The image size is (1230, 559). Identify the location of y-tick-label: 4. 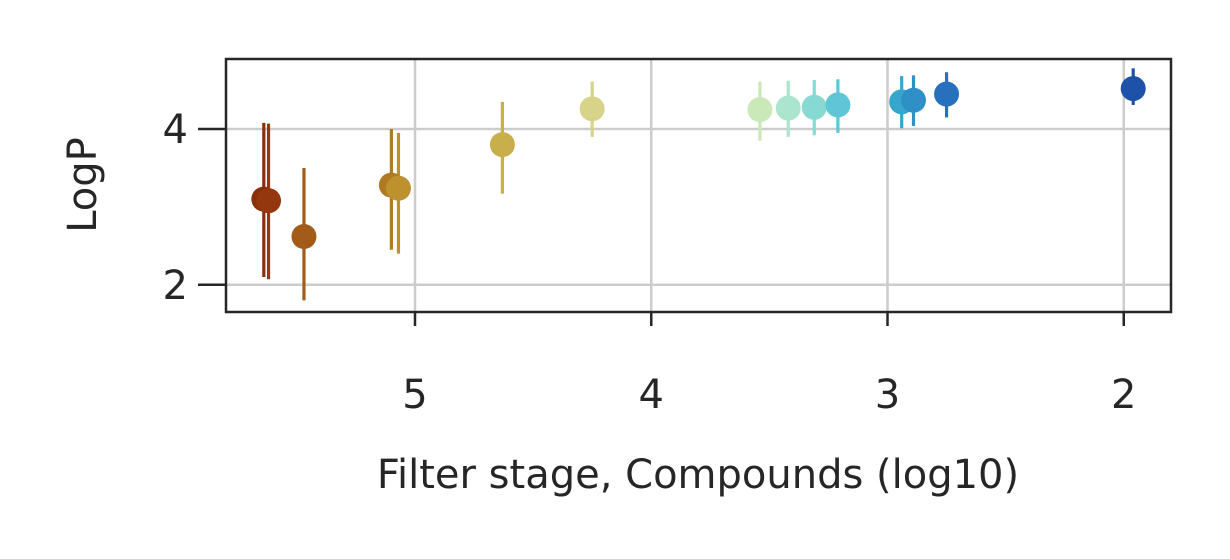
(175, 130).